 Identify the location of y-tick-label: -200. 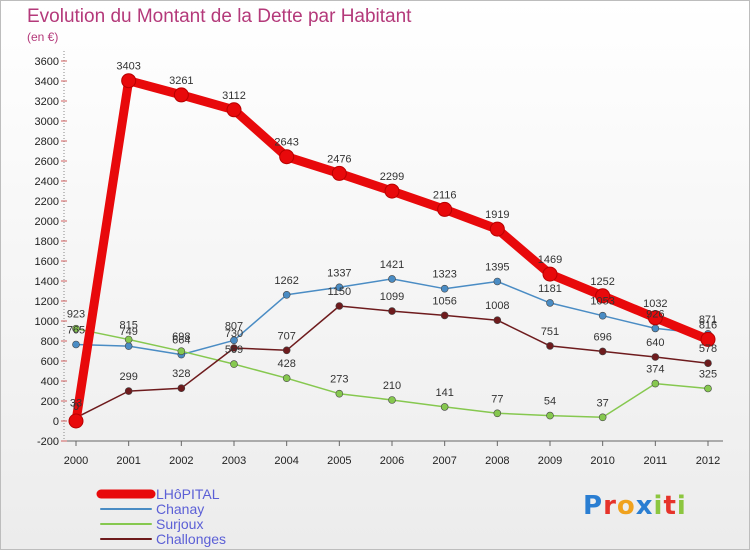
(48, 442).